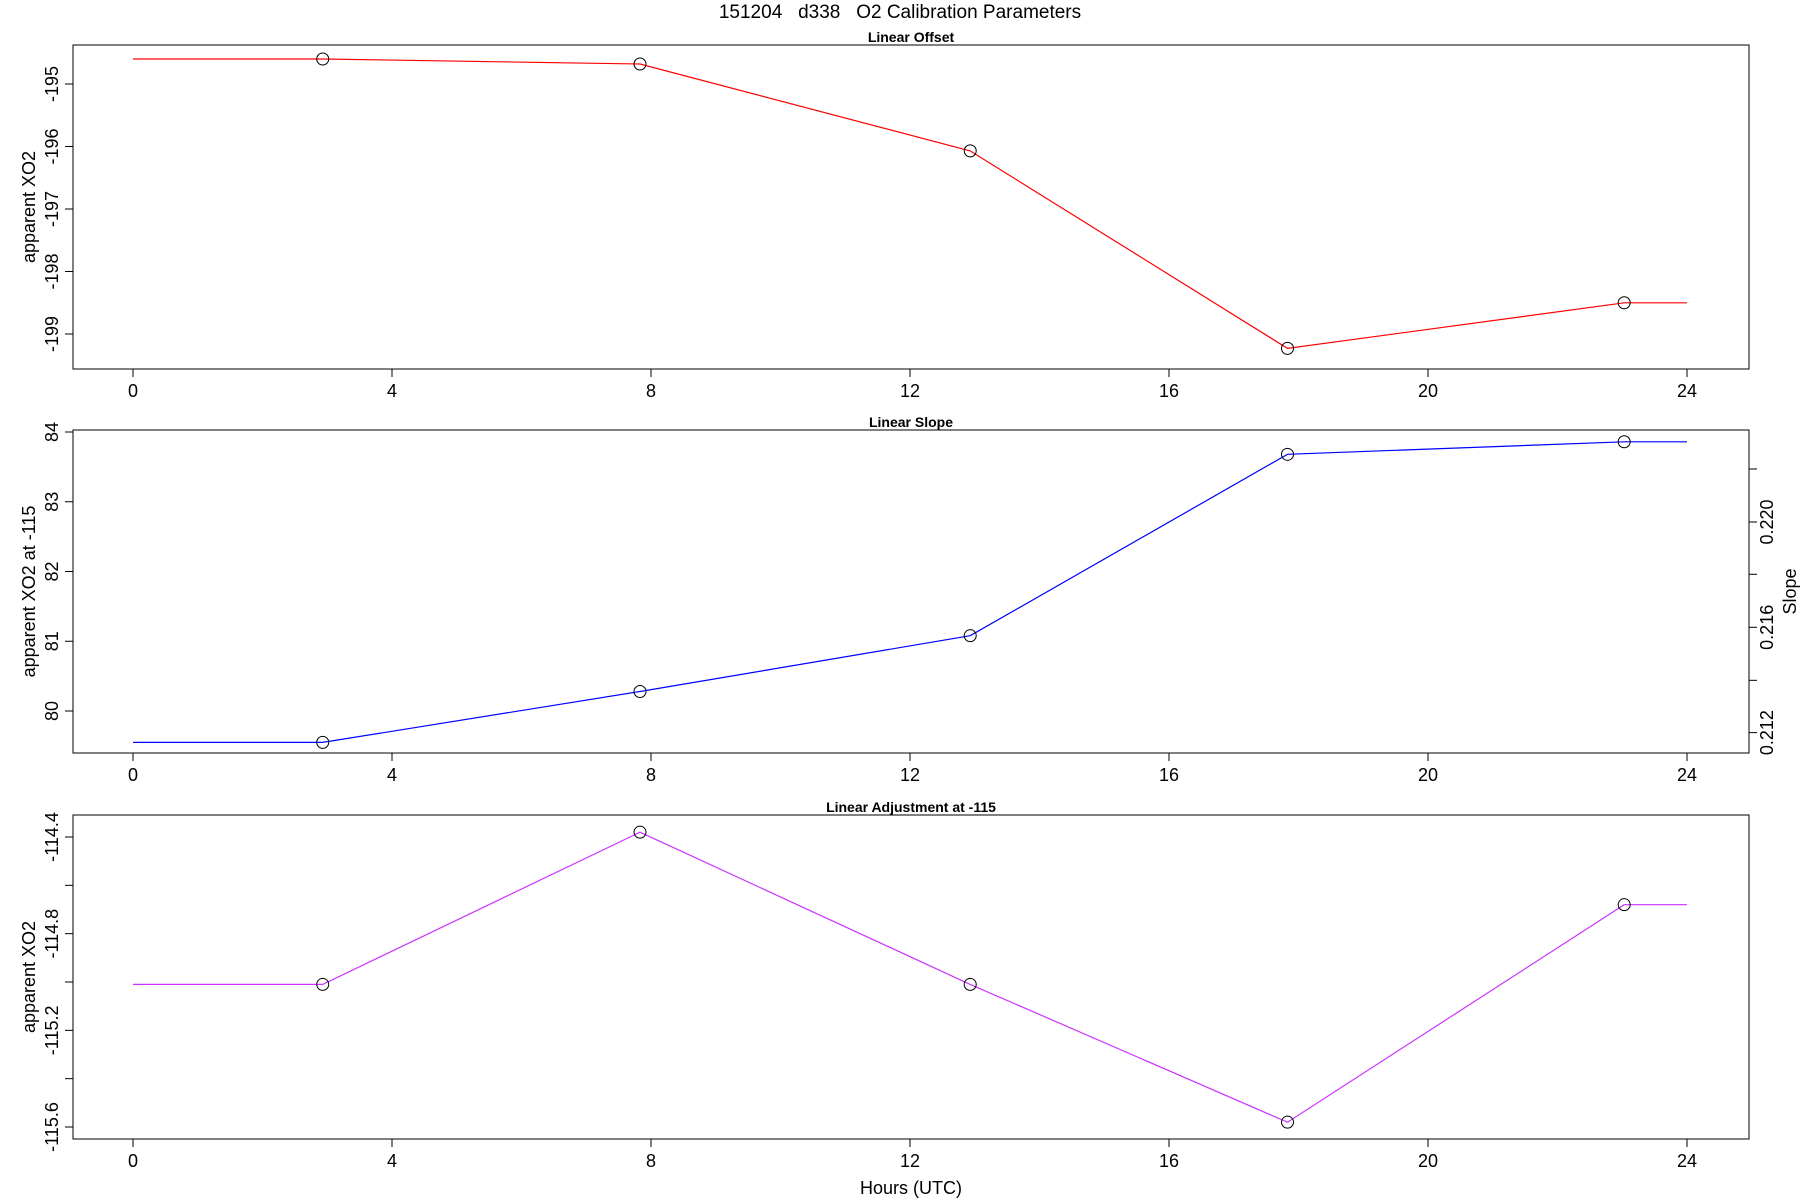 The width and height of the screenshot is (1800, 1200). What do you see at coordinates (52, 84) in the screenshot?
I see `y-tick-label: -195` at bounding box center [52, 84].